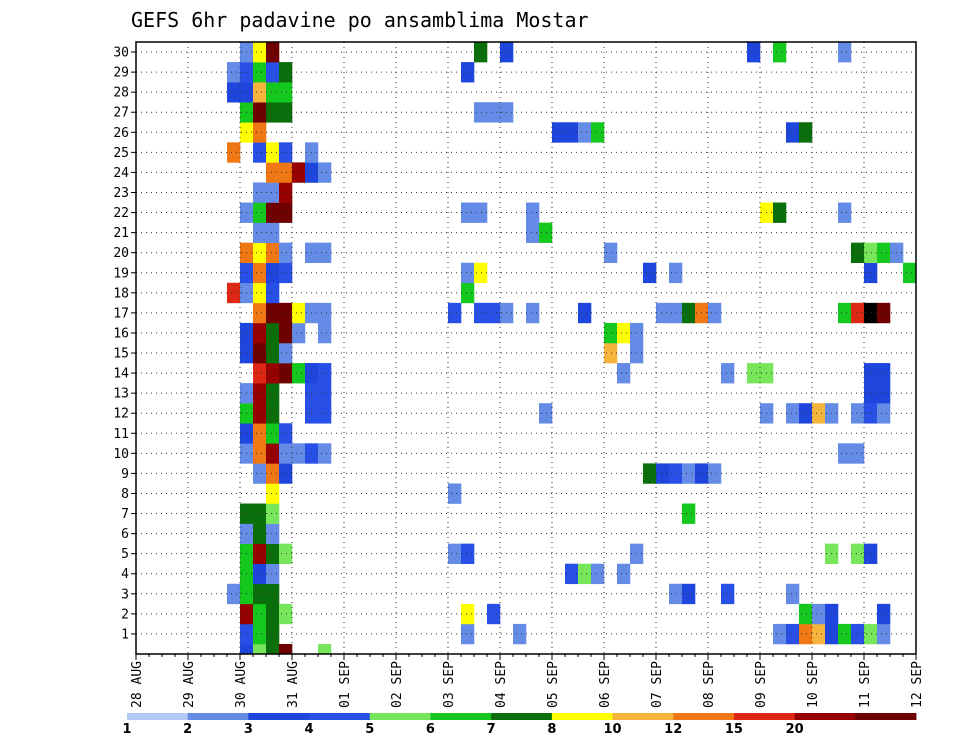 The image size is (960, 742). Describe the element at coordinates (369, 729) in the screenshot. I see `colorbar-label: 5` at that location.